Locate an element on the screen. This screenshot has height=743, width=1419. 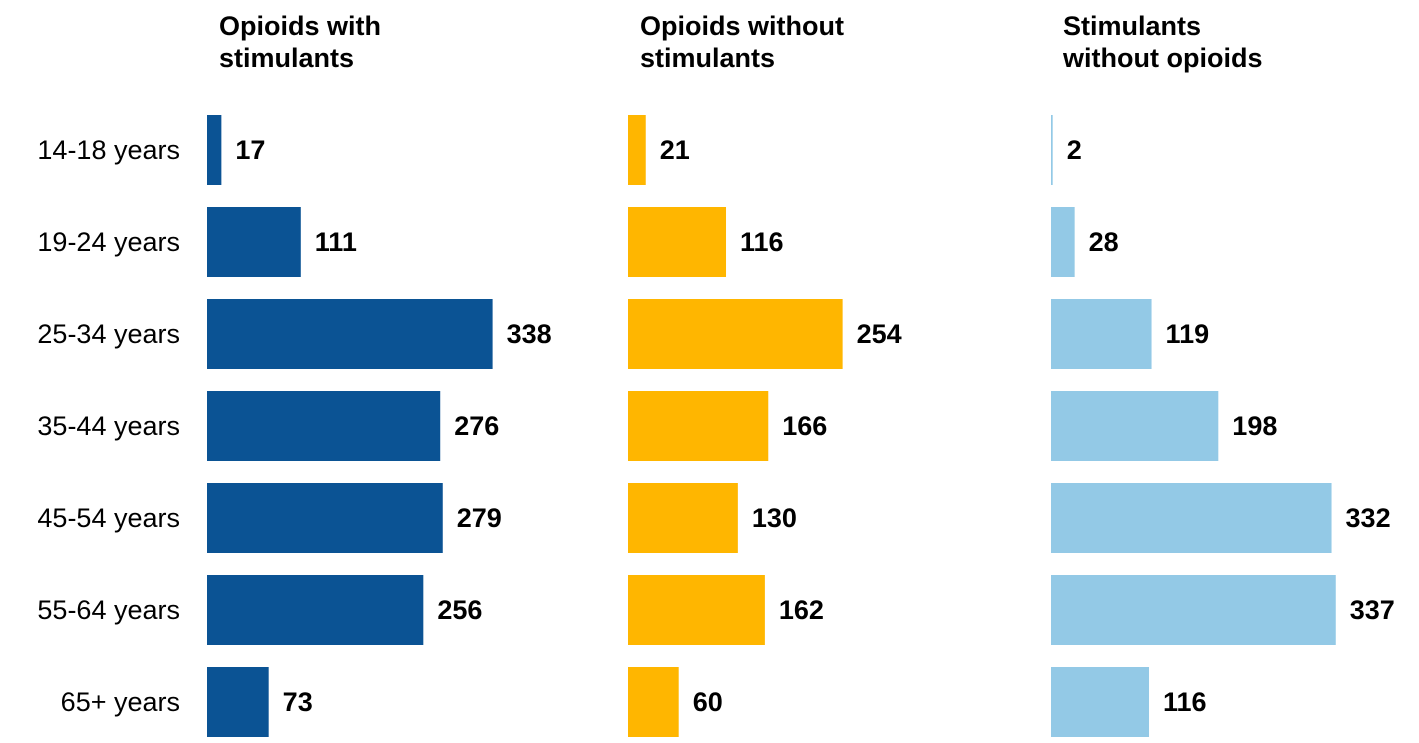
data-label: 119 is located at coordinates (1188, 334).